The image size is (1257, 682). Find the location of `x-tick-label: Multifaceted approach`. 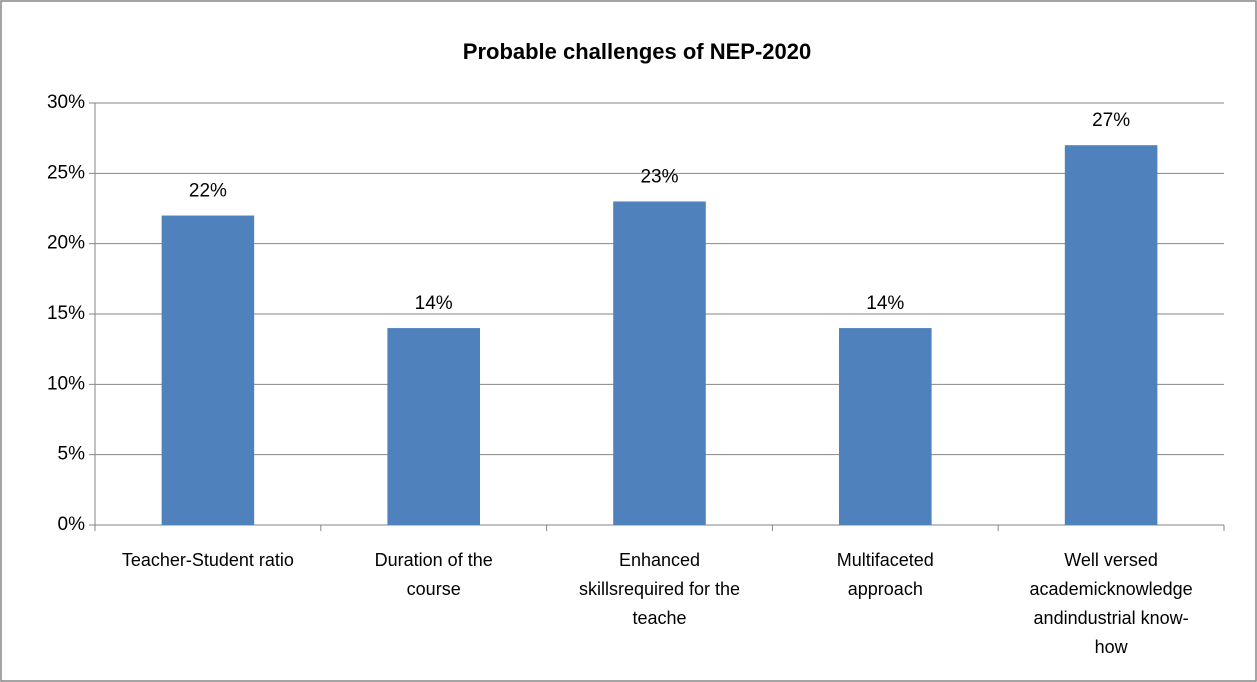

x-tick-label: Multifaceted approach is located at coordinates (885, 574).